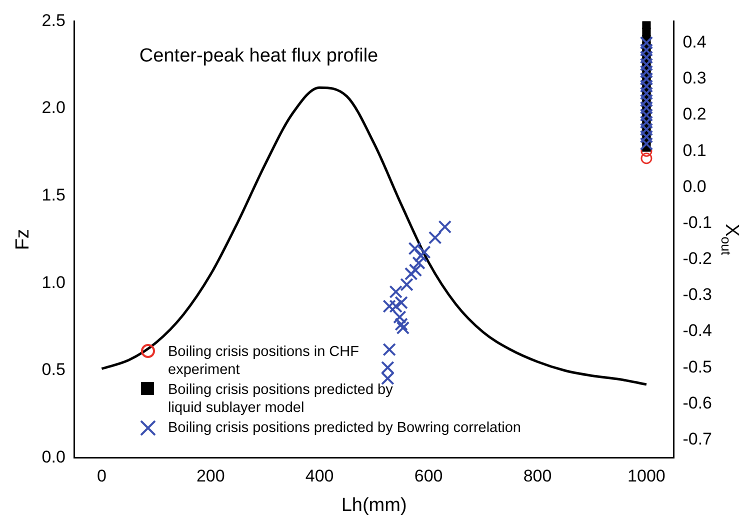  Describe the element at coordinates (54, 20) in the screenshot. I see `y-tick-label: 2.5` at that location.